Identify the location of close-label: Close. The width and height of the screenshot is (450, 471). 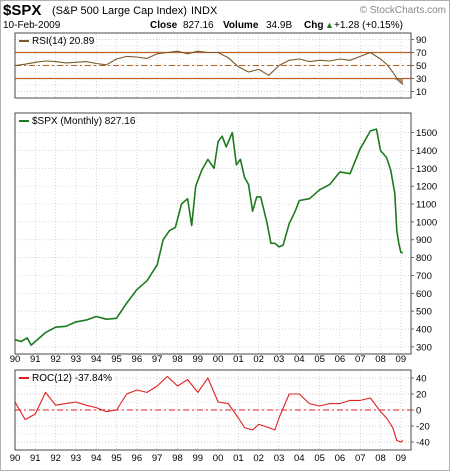
(164, 25).